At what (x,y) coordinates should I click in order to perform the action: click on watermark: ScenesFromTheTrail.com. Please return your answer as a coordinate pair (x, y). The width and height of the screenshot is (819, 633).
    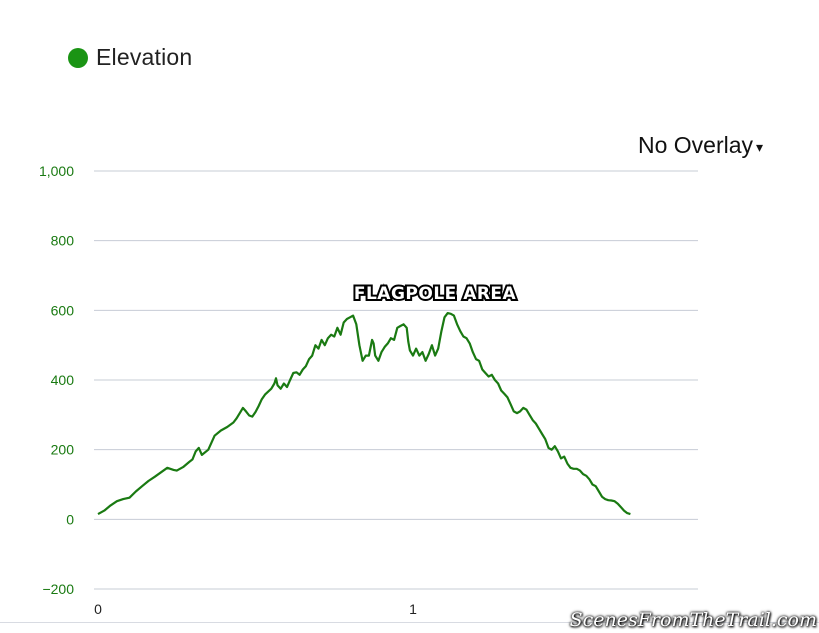
    Looking at the image, I should click on (693, 620).